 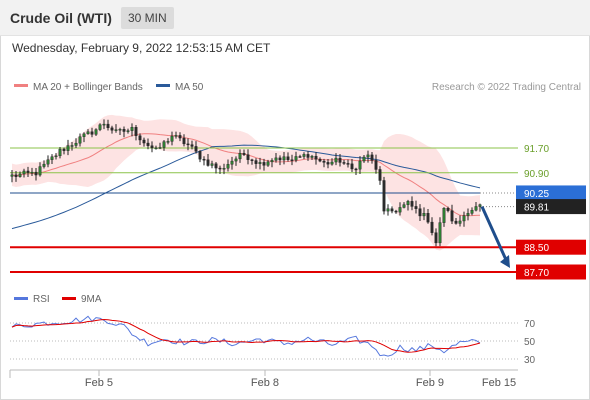 What do you see at coordinates (530, 342) in the screenshot?
I see `rsi-tick-label: 50` at bounding box center [530, 342].